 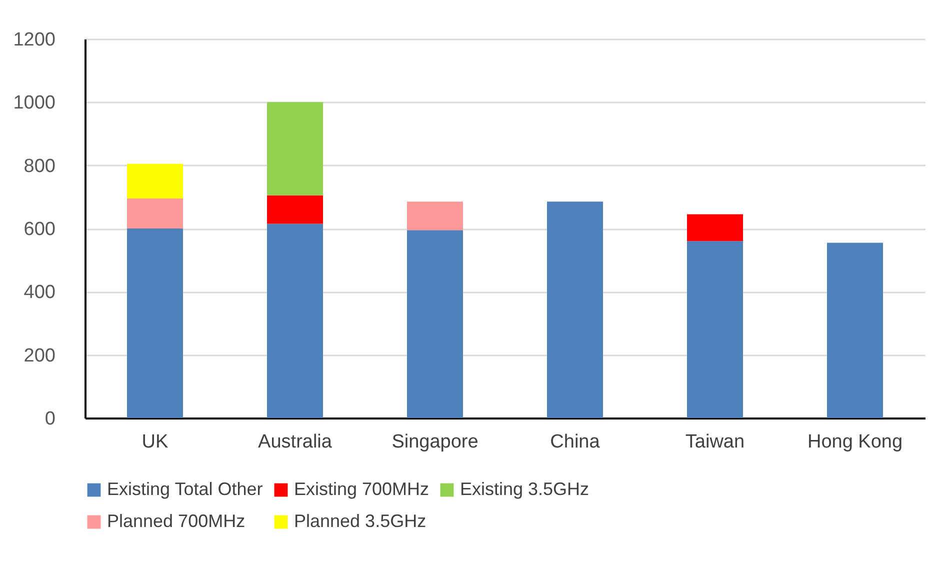 I want to click on x-tick-label: UK, so click(x=155, y=442).